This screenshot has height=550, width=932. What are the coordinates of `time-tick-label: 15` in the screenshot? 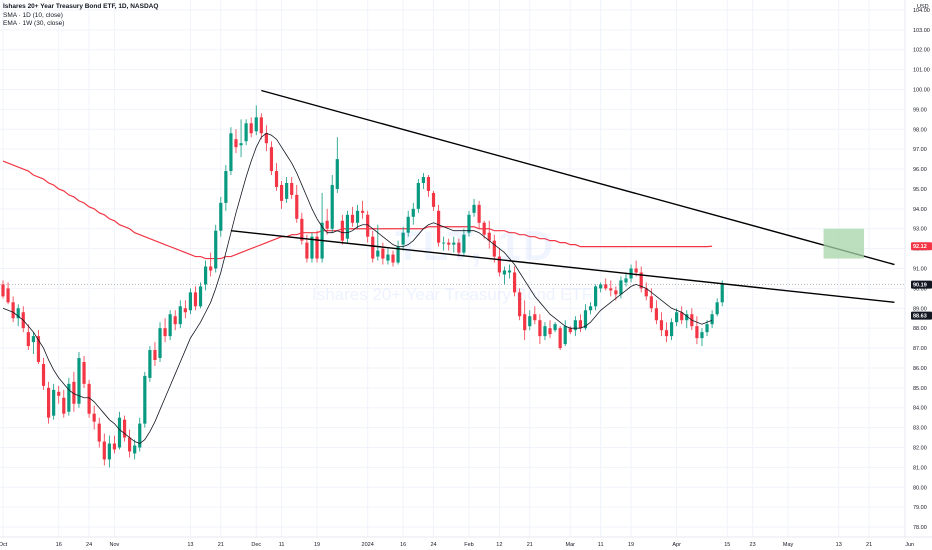 It's located at (727, 545).